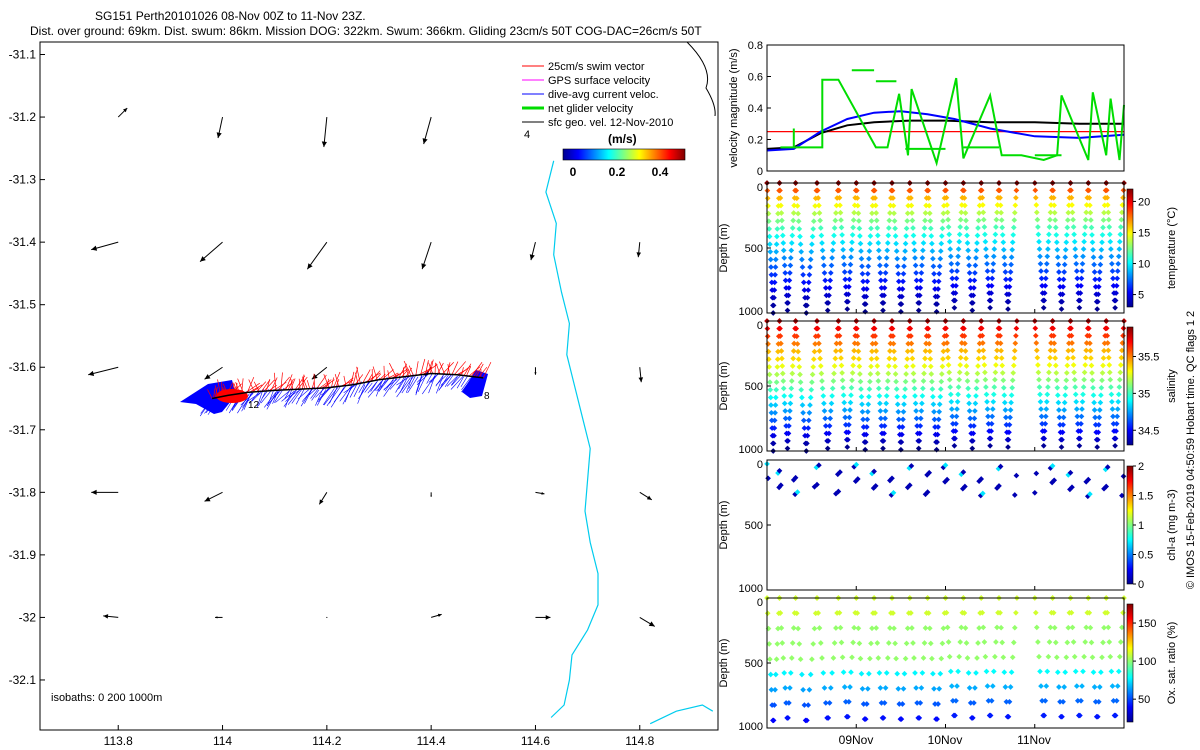 The image size is (1200, 750). Describe the element at coordinates (734, 107) in the screenshot. I see `velocity-ylabel: velocity magnitude (m/s)` at that location.